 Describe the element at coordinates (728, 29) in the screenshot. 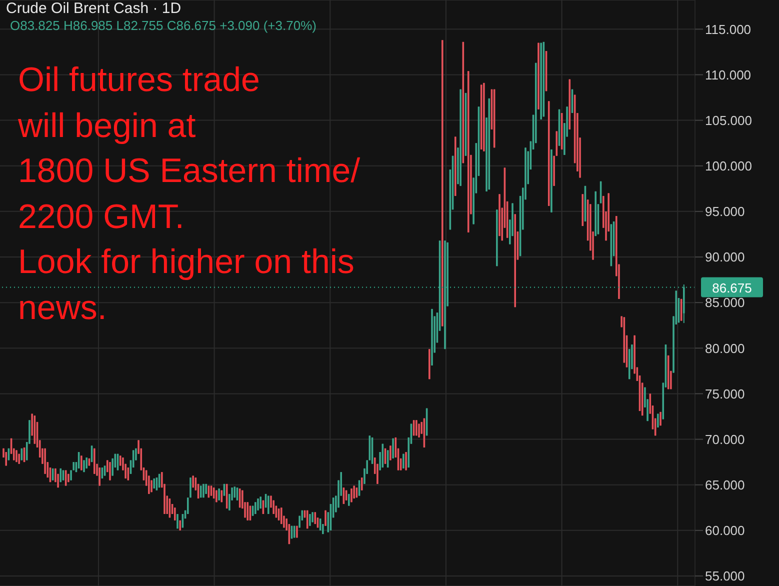

I see `y-tick-label: 115.000` at that location.